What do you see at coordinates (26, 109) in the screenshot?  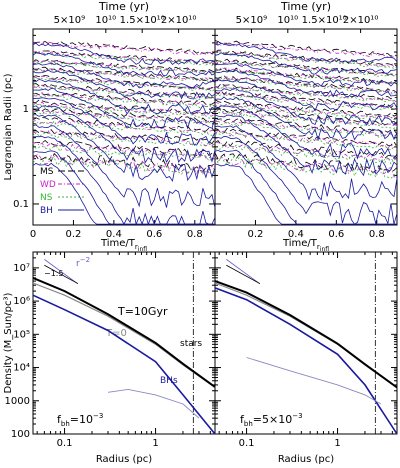 I see `y-tick-label: 1` at bounding box center [26, 109].